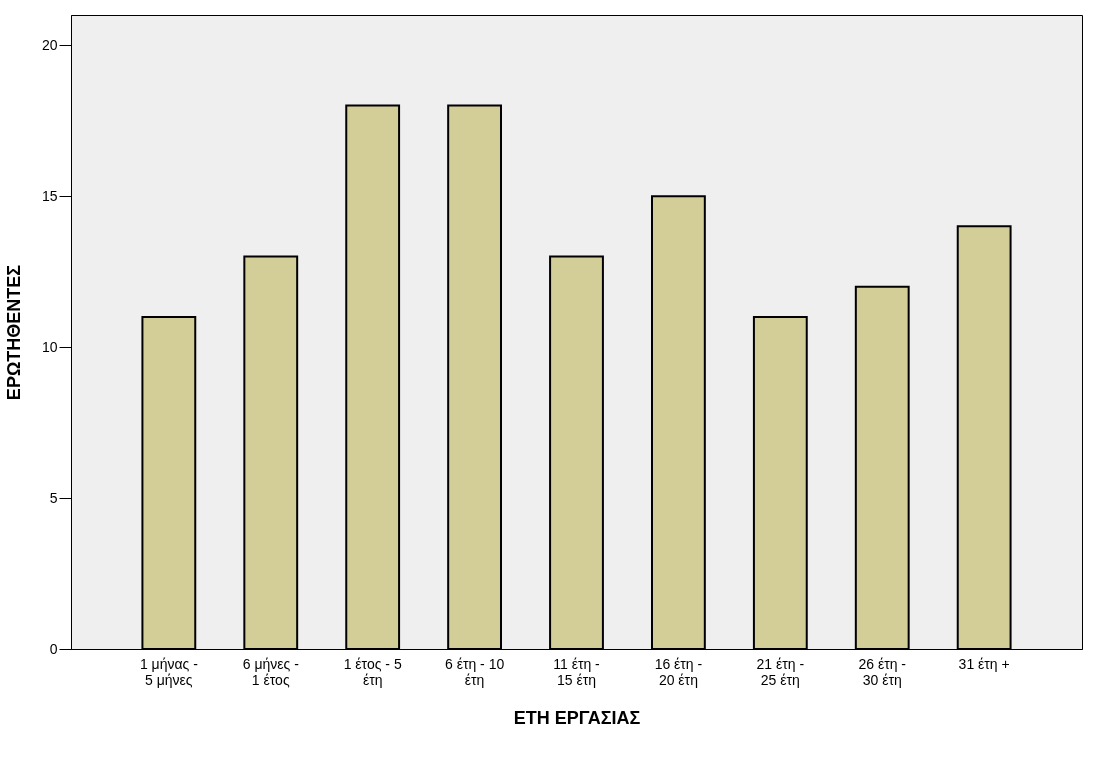 This screenshot has height=766, width=1120. Describe the element at coordinates (780, 671) in the screenshot. I see `x-tick-label: 21 έτη - 25 έτη` at that location.